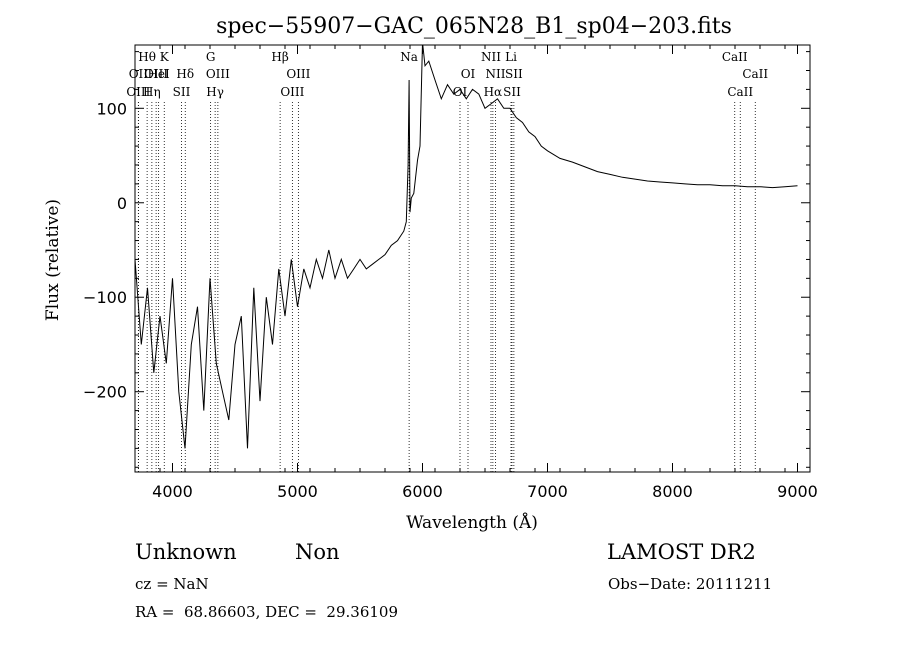 The width and height of the screenshot is (900, 650). I want to click on obs-date-label: Obs−Date: 20111211, so click(690, 584).